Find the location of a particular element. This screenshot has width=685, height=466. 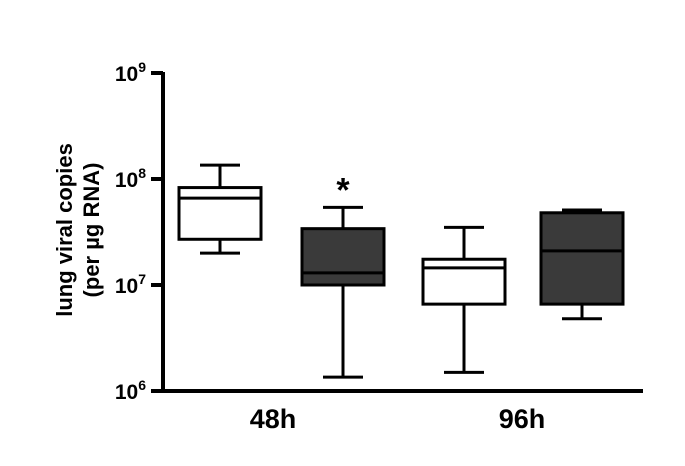

y-tick-label: 10⁷ is located at coordinates (130, 284).